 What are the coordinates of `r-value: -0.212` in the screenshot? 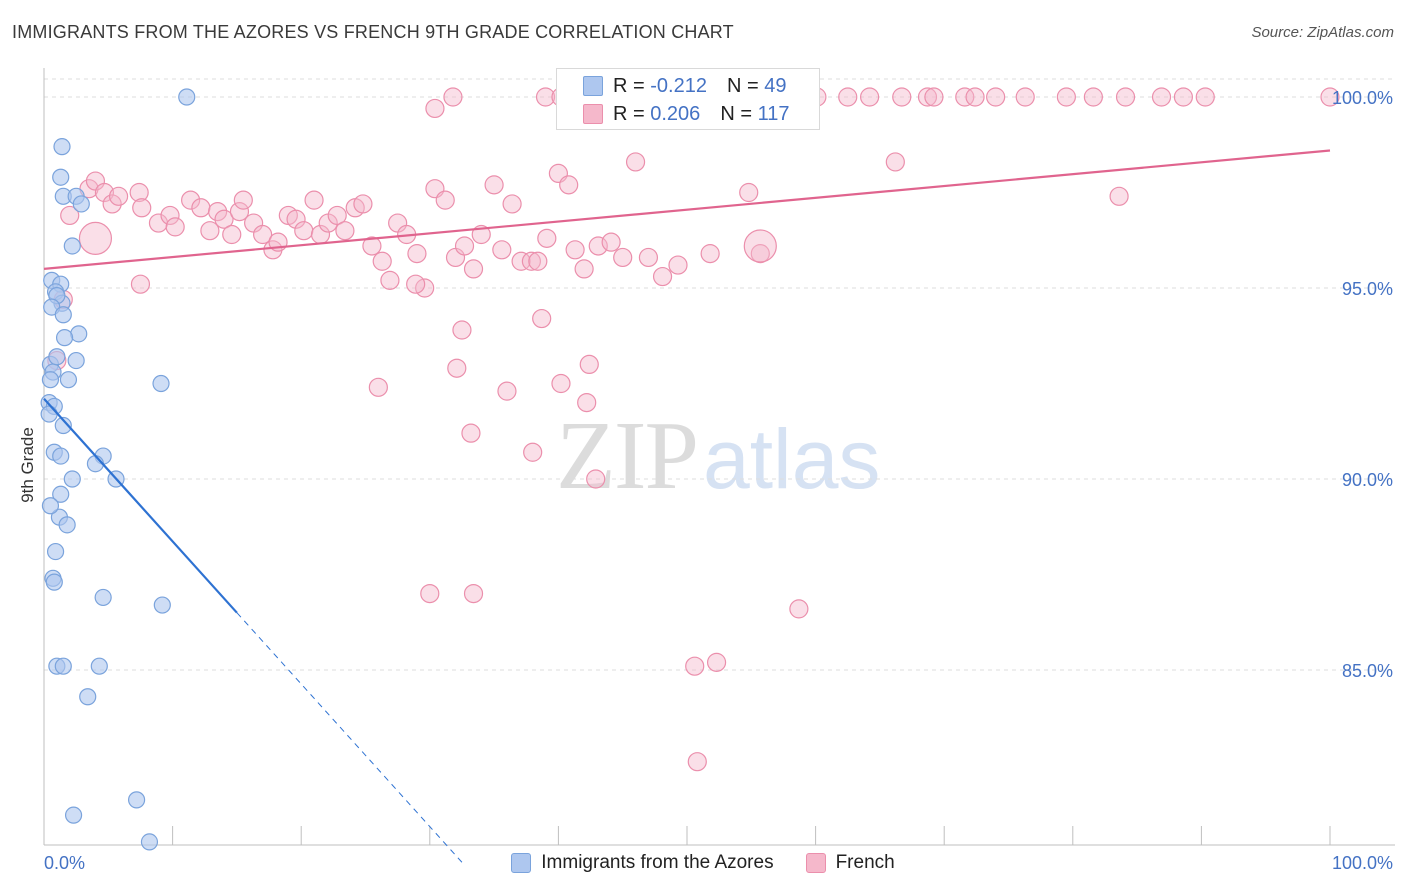 It's located at (678, 85).